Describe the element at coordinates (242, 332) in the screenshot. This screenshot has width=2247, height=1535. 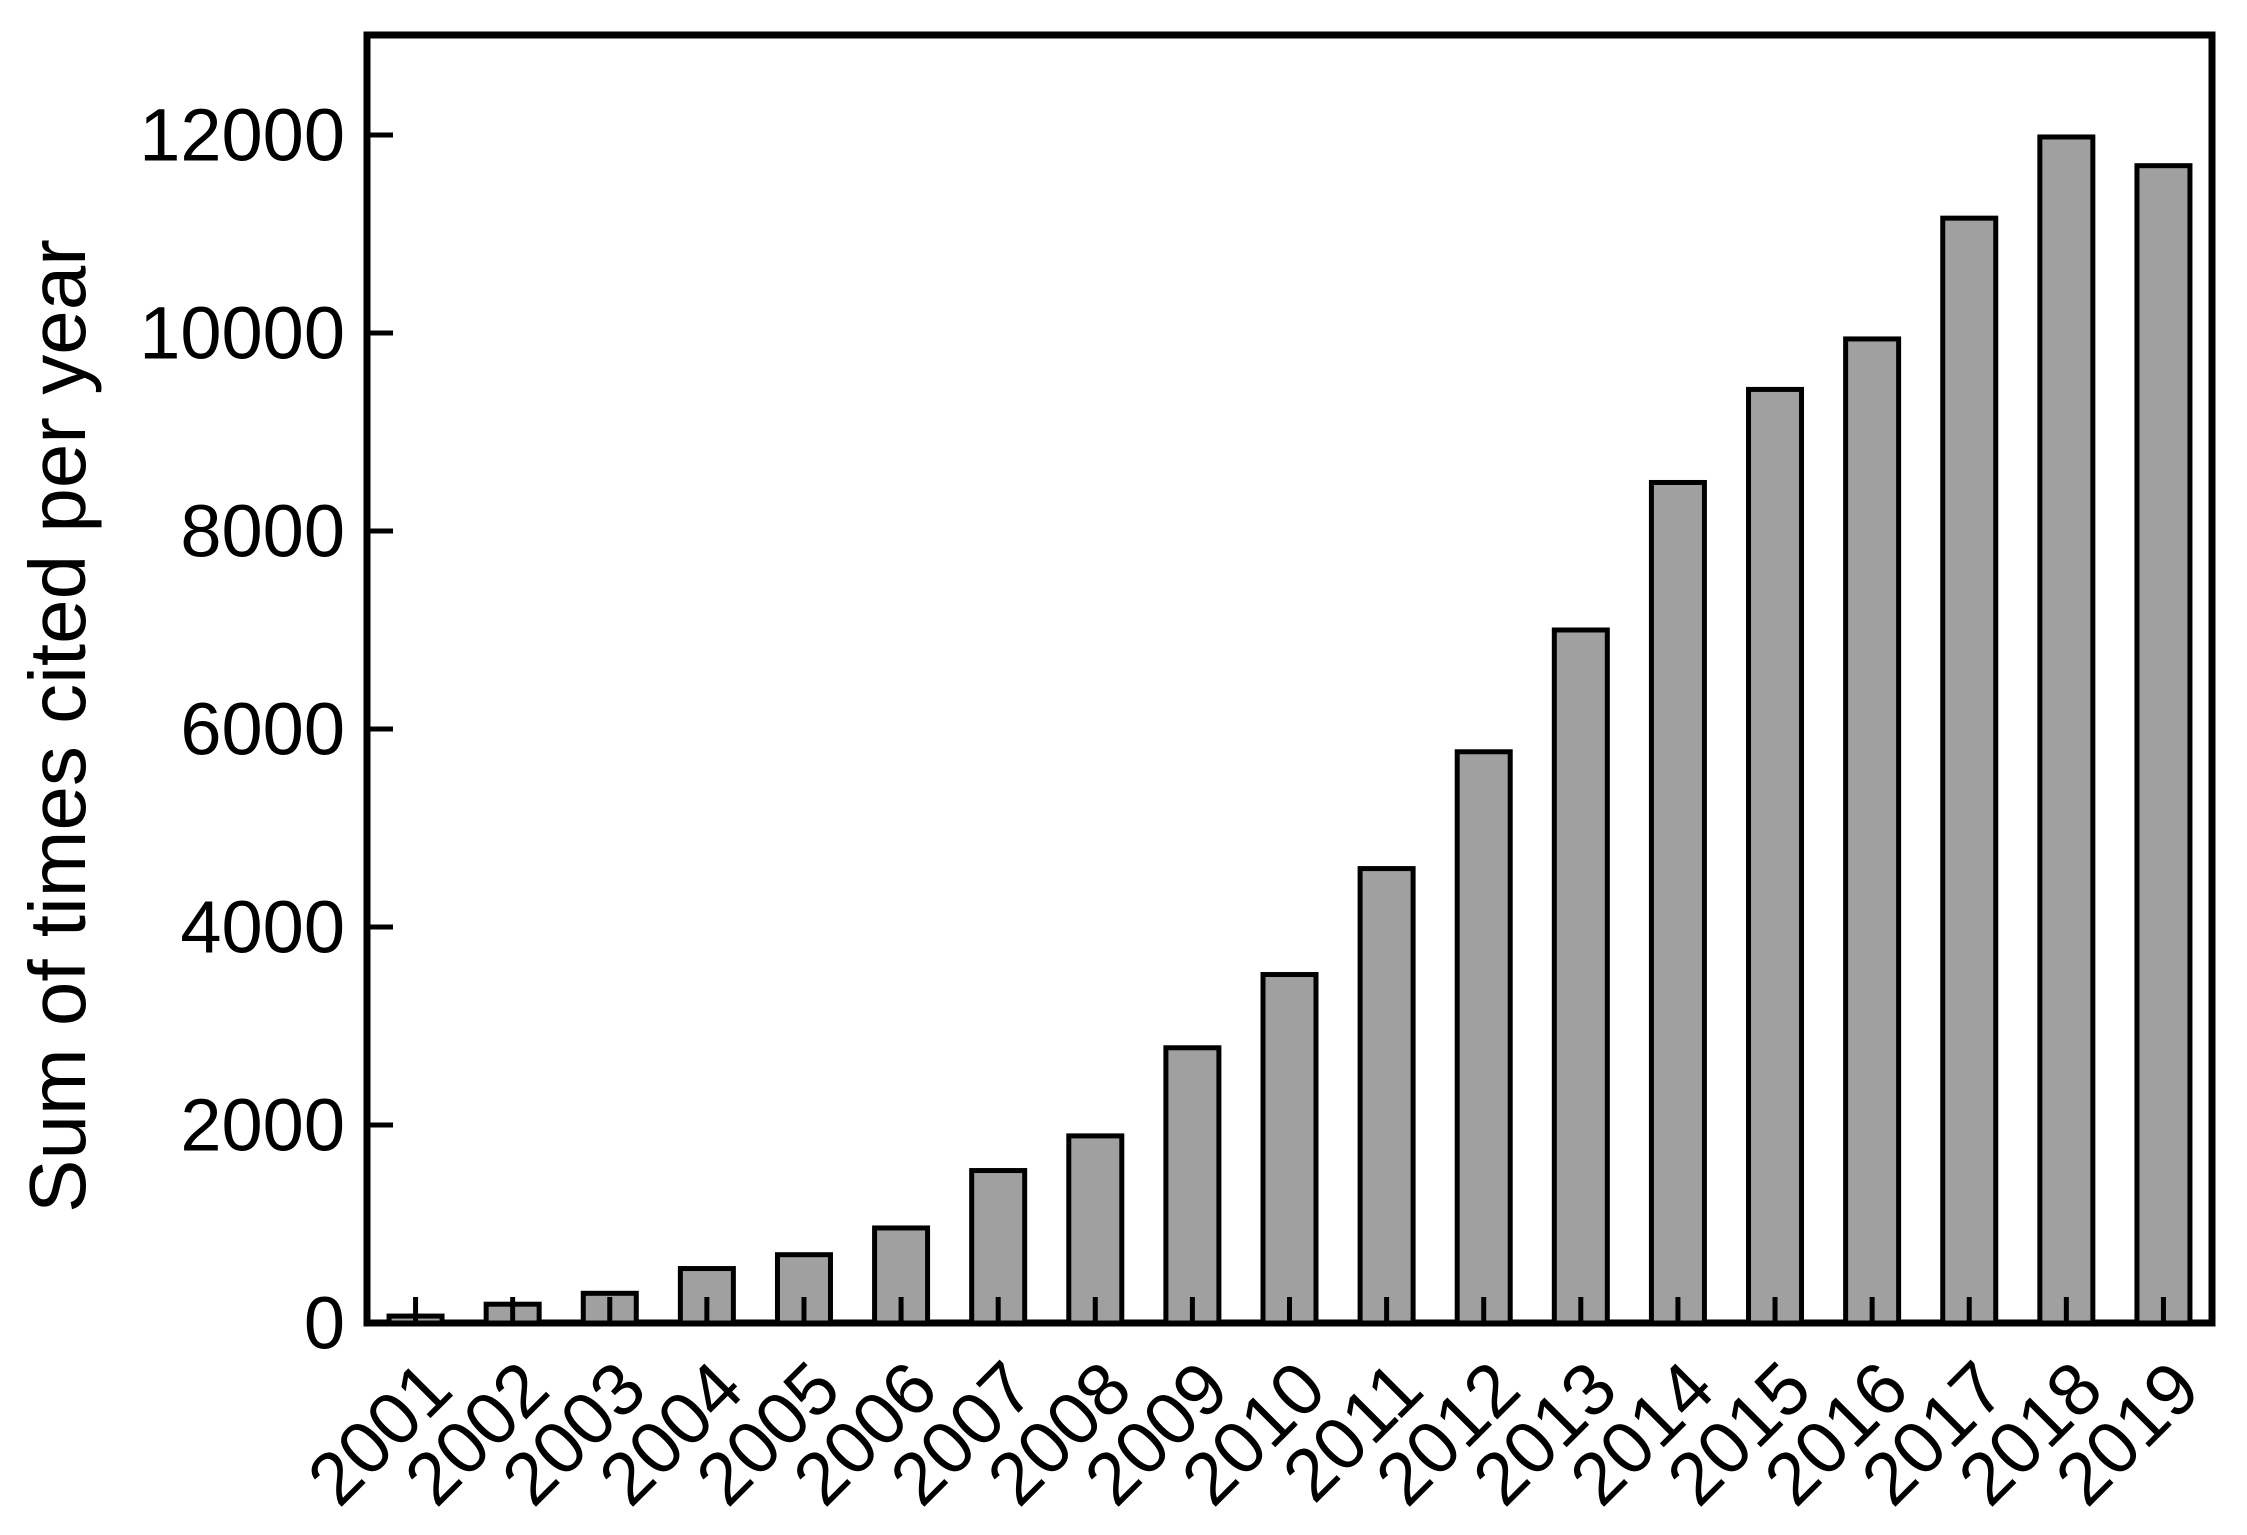
I see `y-tick-label-10000: 10000` at that location.